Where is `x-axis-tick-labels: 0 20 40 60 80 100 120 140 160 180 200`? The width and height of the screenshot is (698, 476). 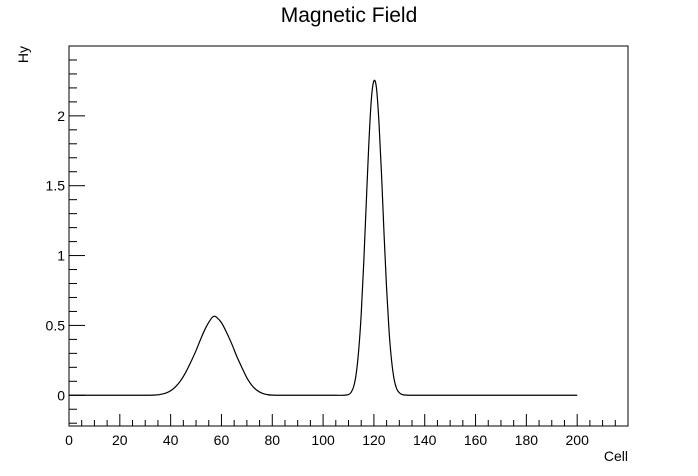 x-axis-tick-labels: 0 20 40 60 80 100 120 140 160 180 200 is located at coordinates (327, 440).